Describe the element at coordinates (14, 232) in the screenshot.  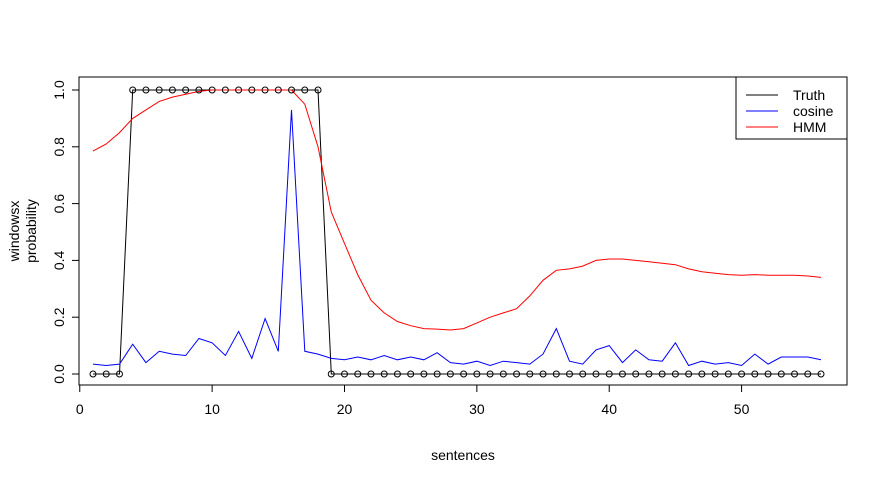
I see `y-axis-label-line-1: windowsx` at that location.